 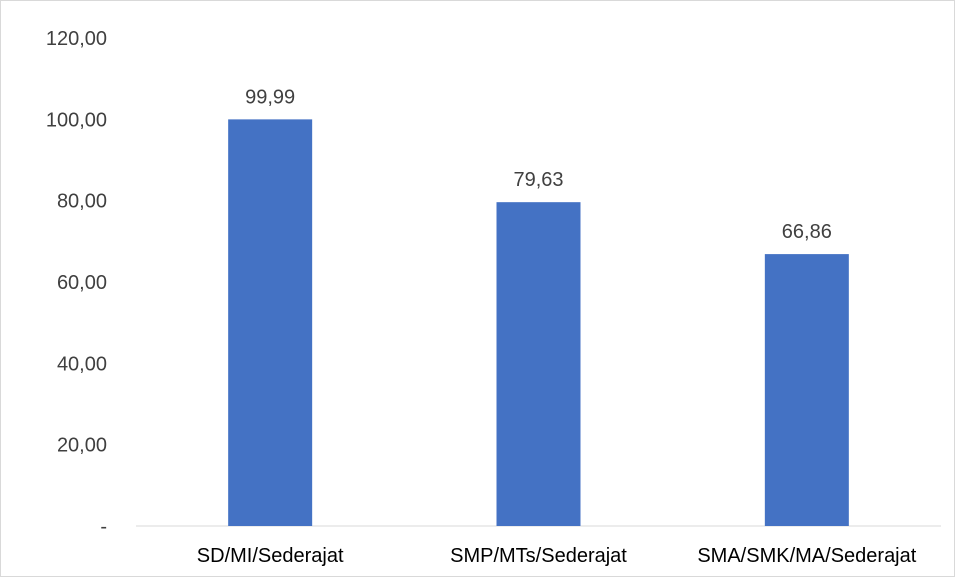 What do you see at coordinates (82, 446) in the screenshot?
I see `y-tick-label: 20,00` at bounding box center [82, 446].